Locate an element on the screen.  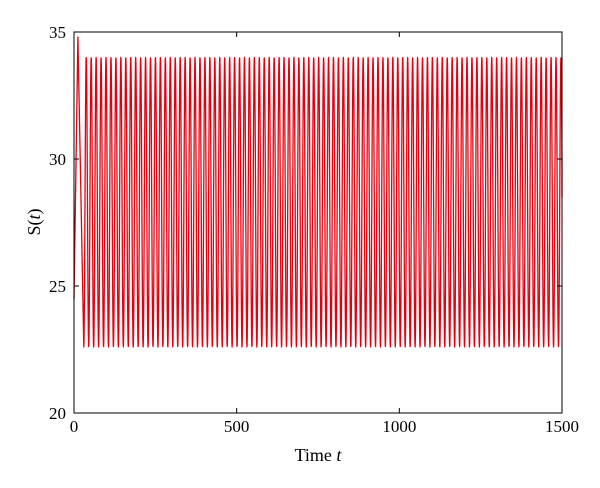
x-tick-label: 1500 is located at coordinates (562, 426).